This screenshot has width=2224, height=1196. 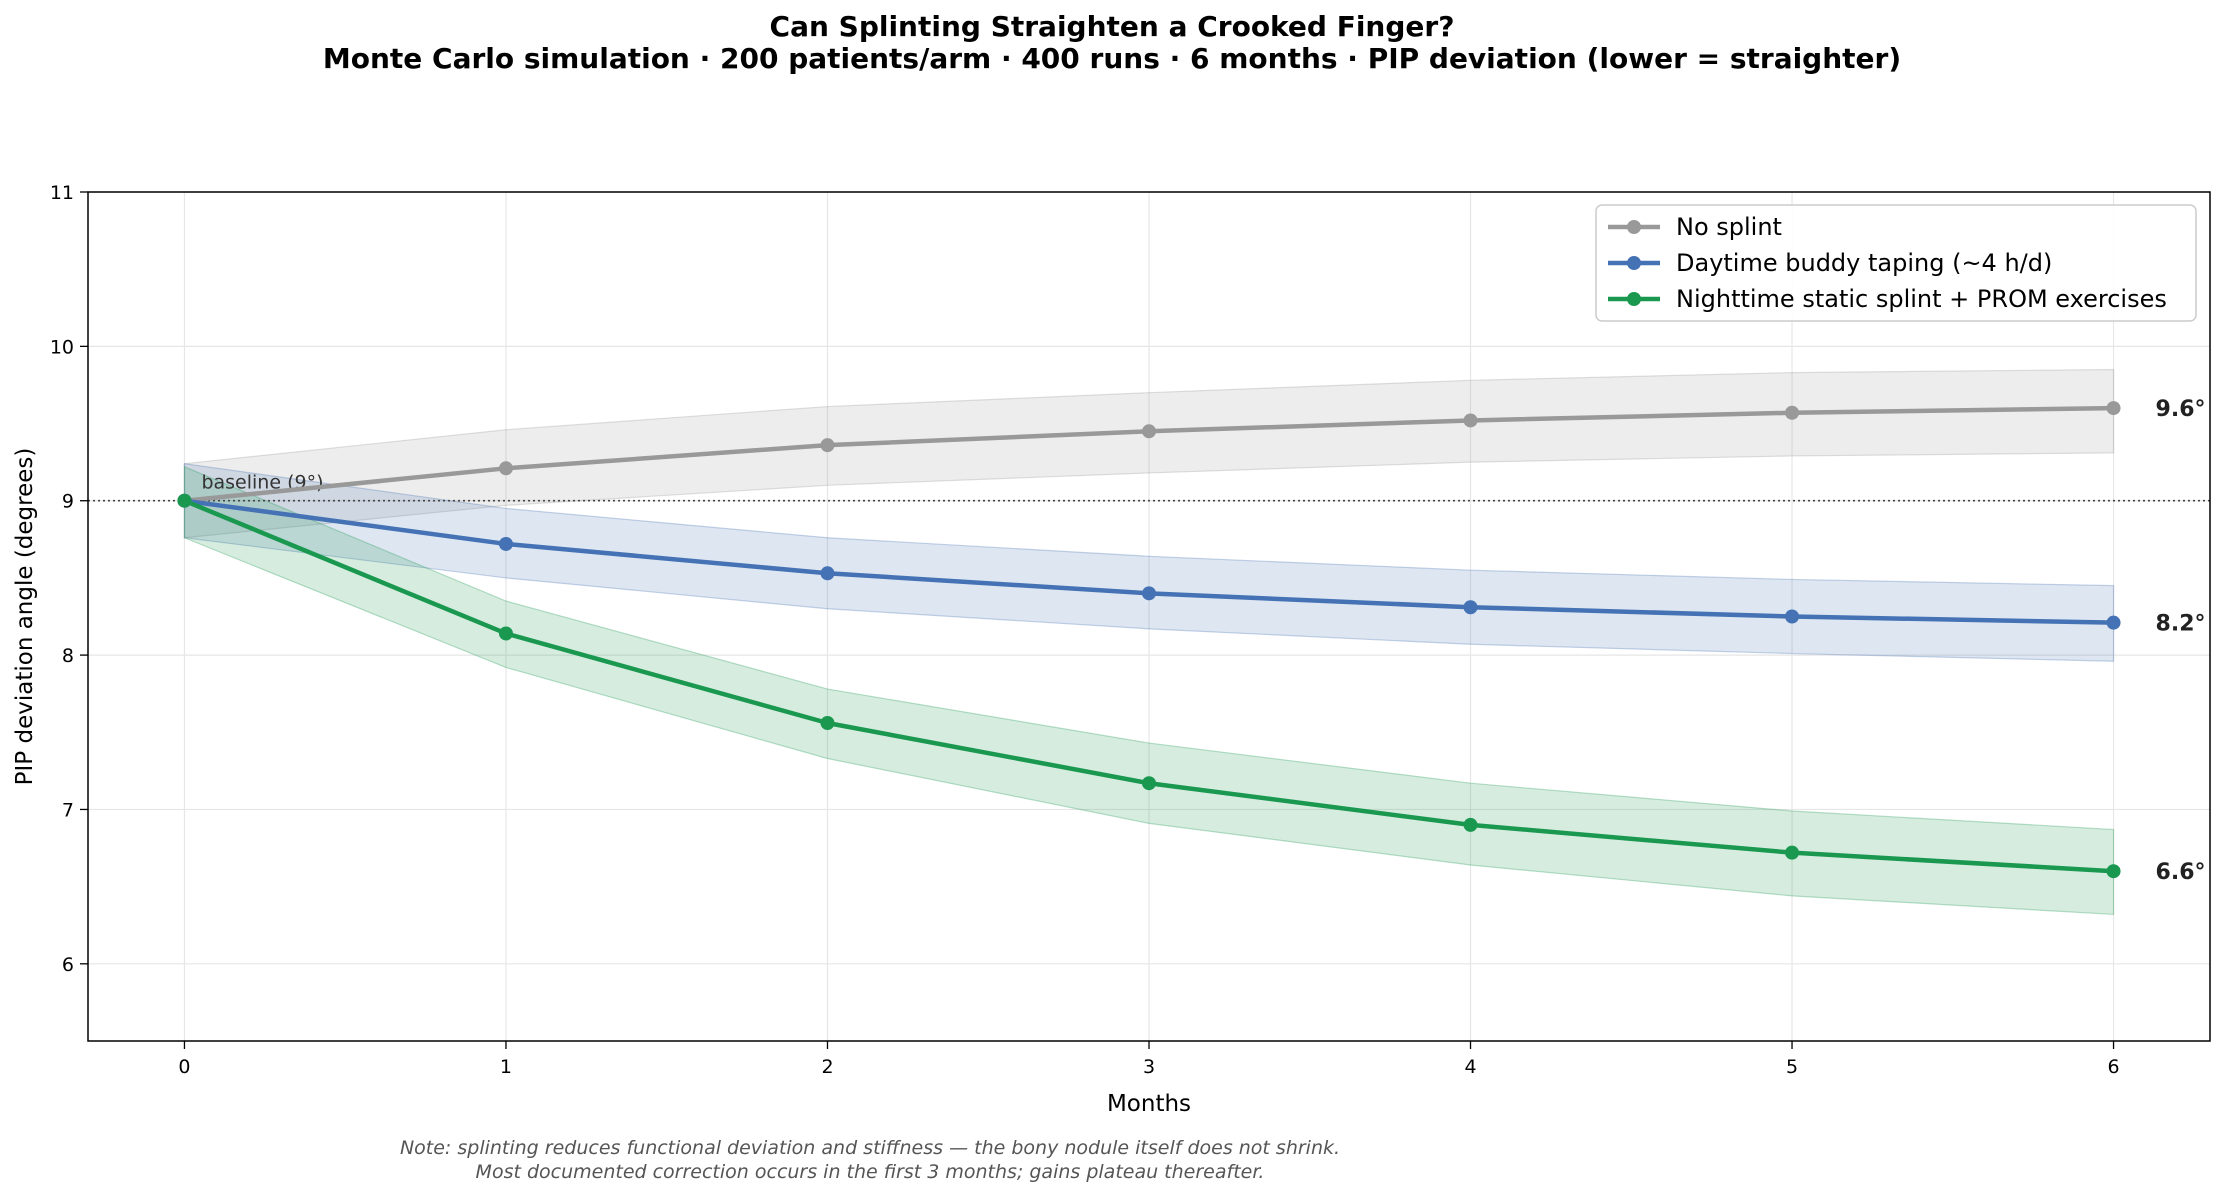 What do you see at coordinates (505, 468) in the screenshot?
I see `point-series-0-x1` at bounding box center [505, 468].